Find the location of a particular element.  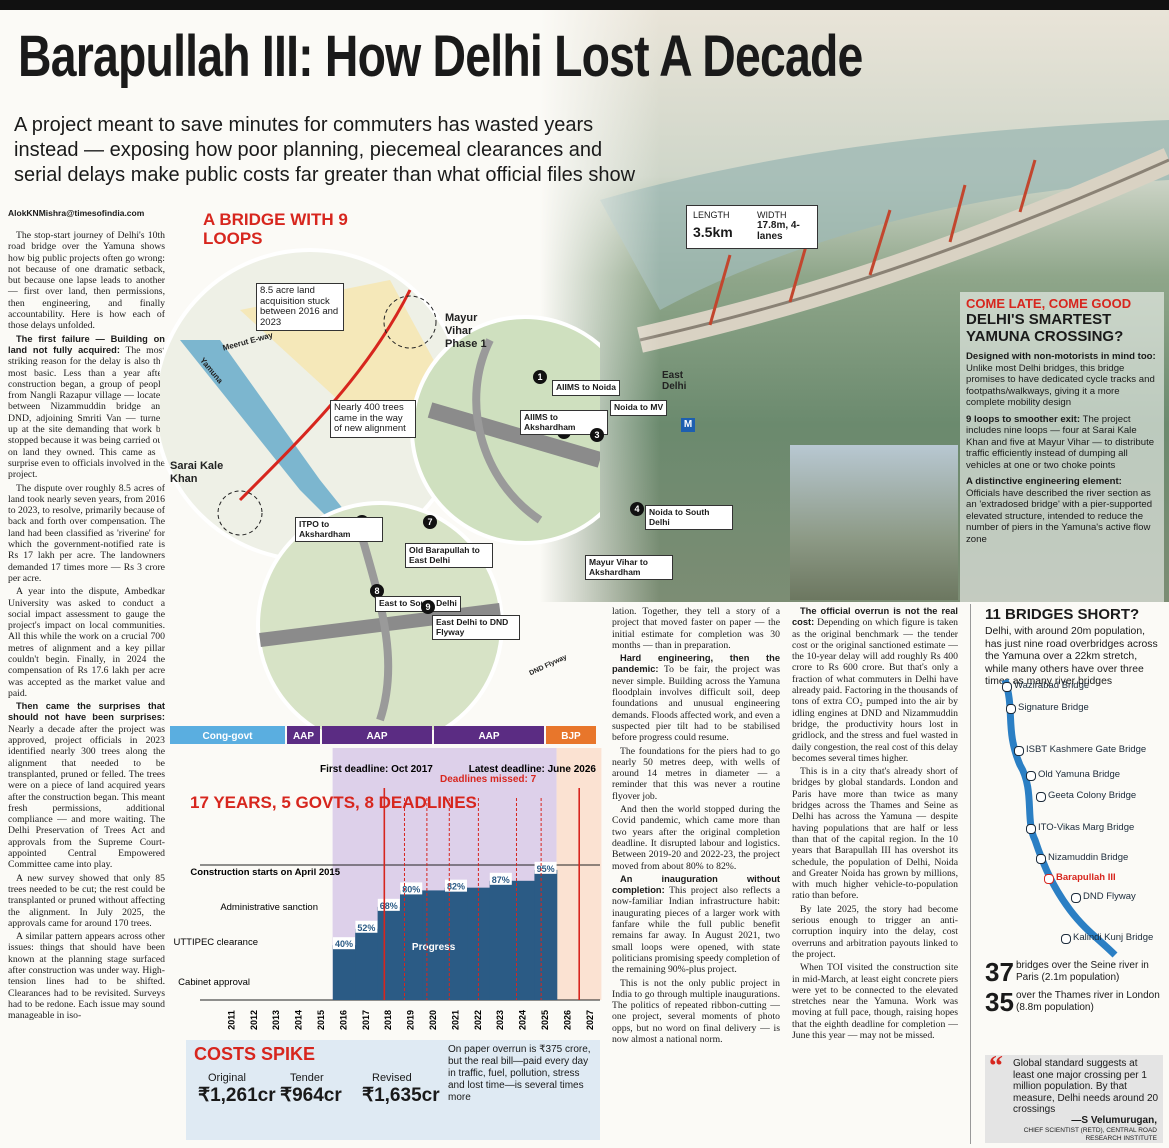

value-label: 80% is located at coordinates (411, 889).